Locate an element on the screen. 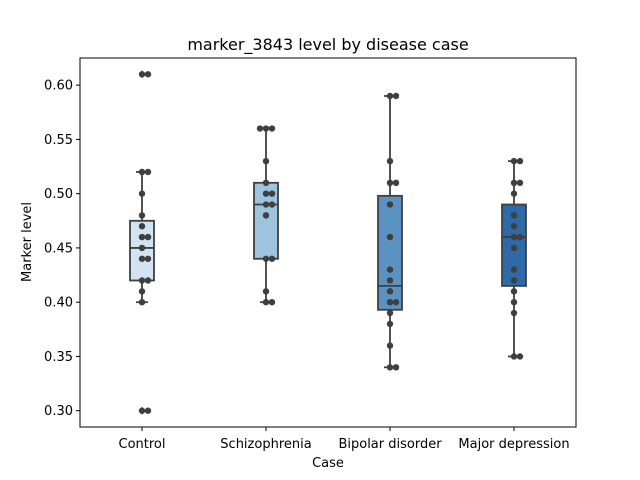  y-tick-label: 0.30 is located at coordinates (58, 411).